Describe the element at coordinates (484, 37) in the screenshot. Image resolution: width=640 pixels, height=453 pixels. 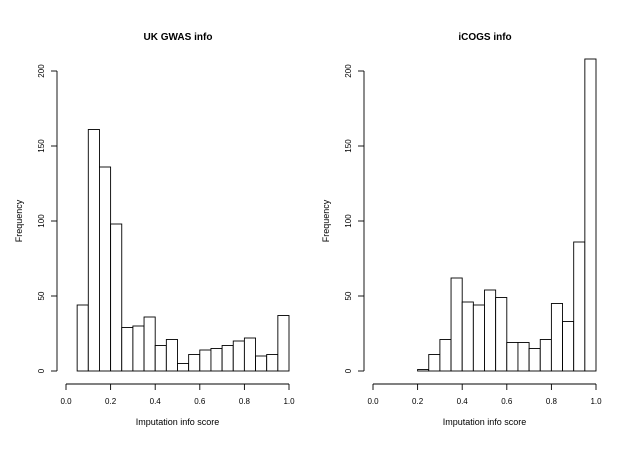
I see `chart-title: iCOGS info` at that location.